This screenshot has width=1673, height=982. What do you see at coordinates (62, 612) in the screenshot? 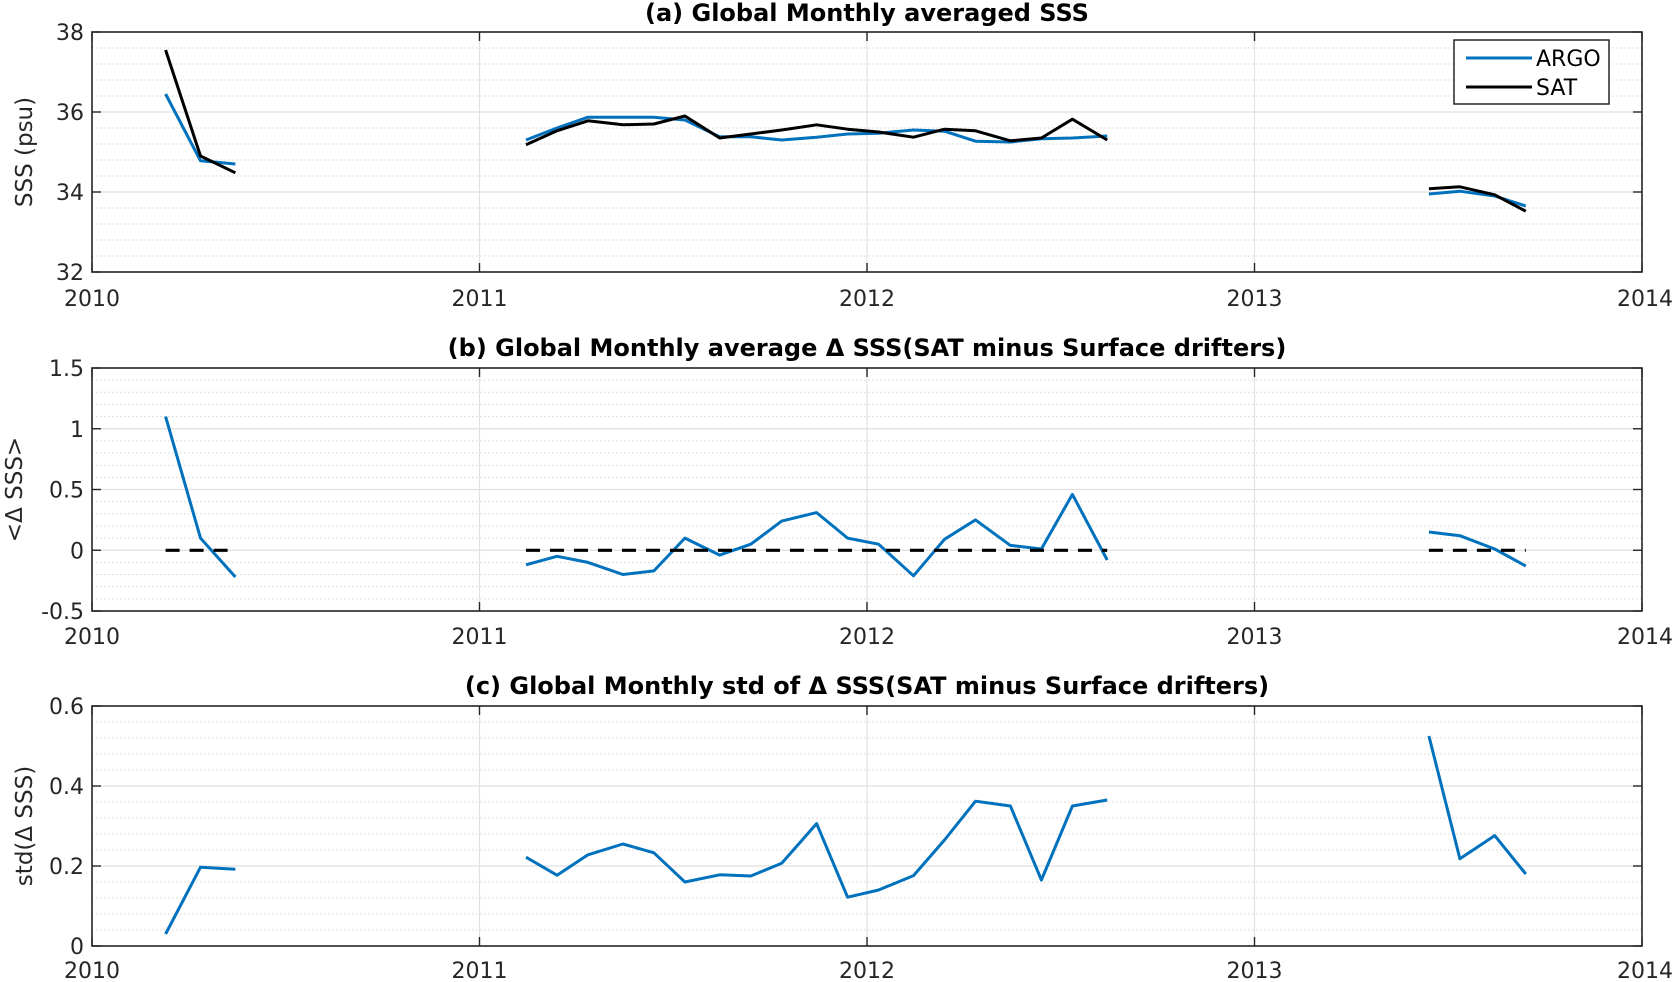
I see `y-tick-label: -0.5` at bounding box center [62, 612].